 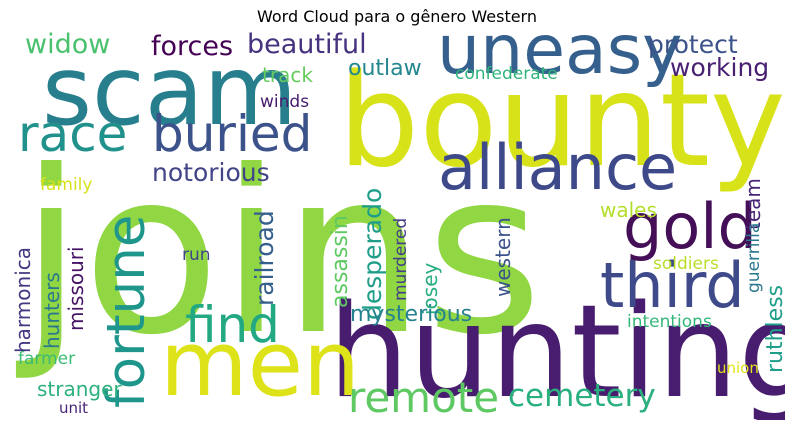 What do you see at coordinates (372, 253) in the screenshot?
I see `word-desperado: desperado` at bounding box center [372, 253].